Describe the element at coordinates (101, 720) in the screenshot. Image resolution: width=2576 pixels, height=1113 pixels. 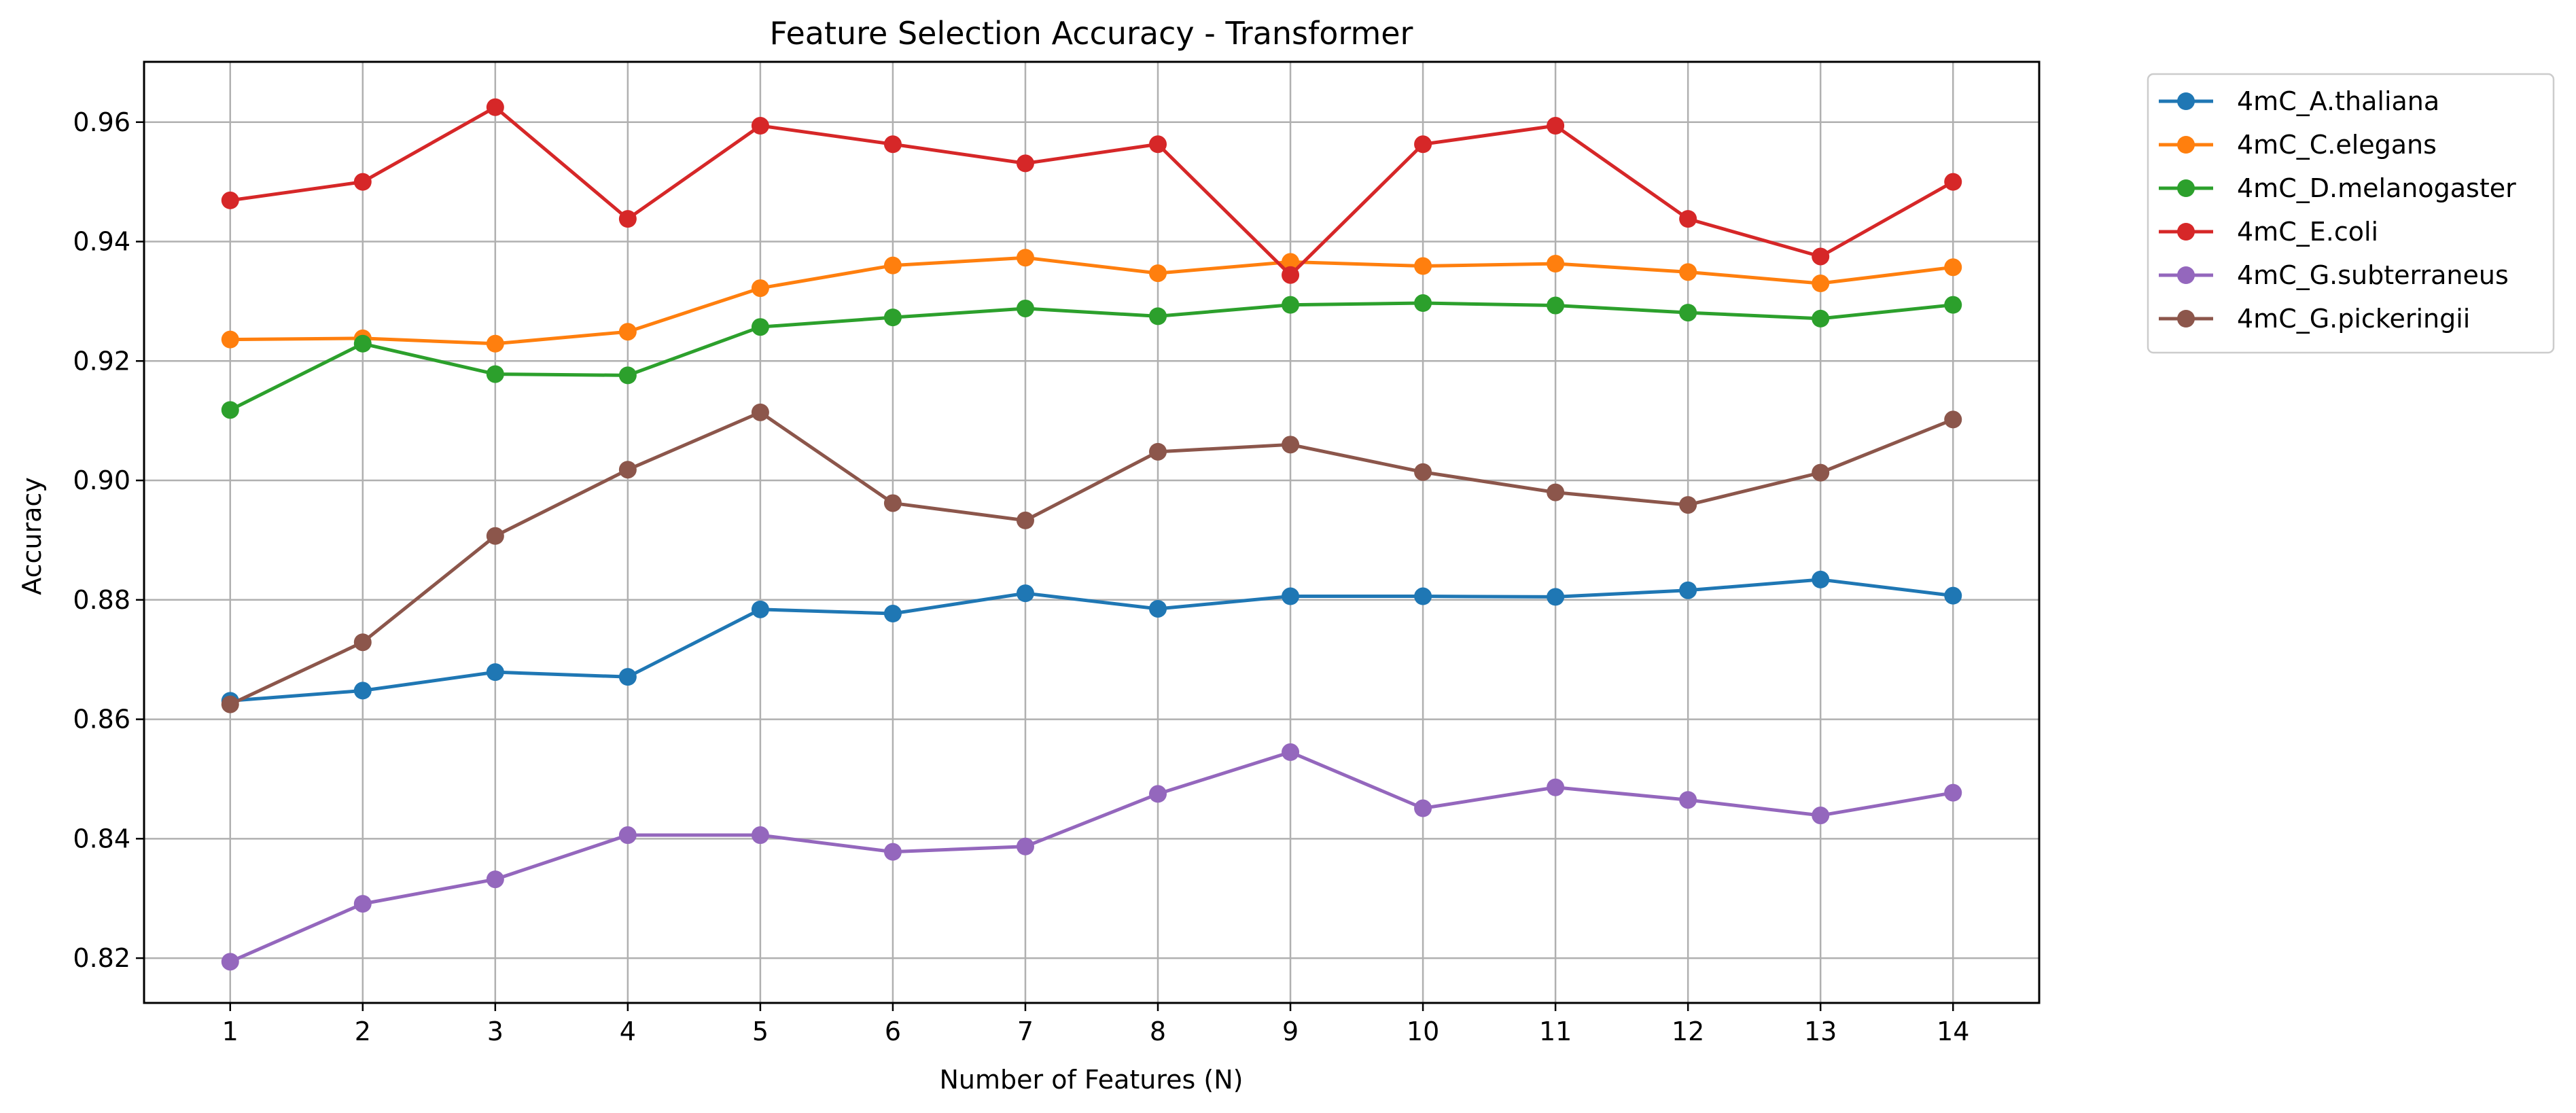
I see `y-tick-label: 0.86` at that location.